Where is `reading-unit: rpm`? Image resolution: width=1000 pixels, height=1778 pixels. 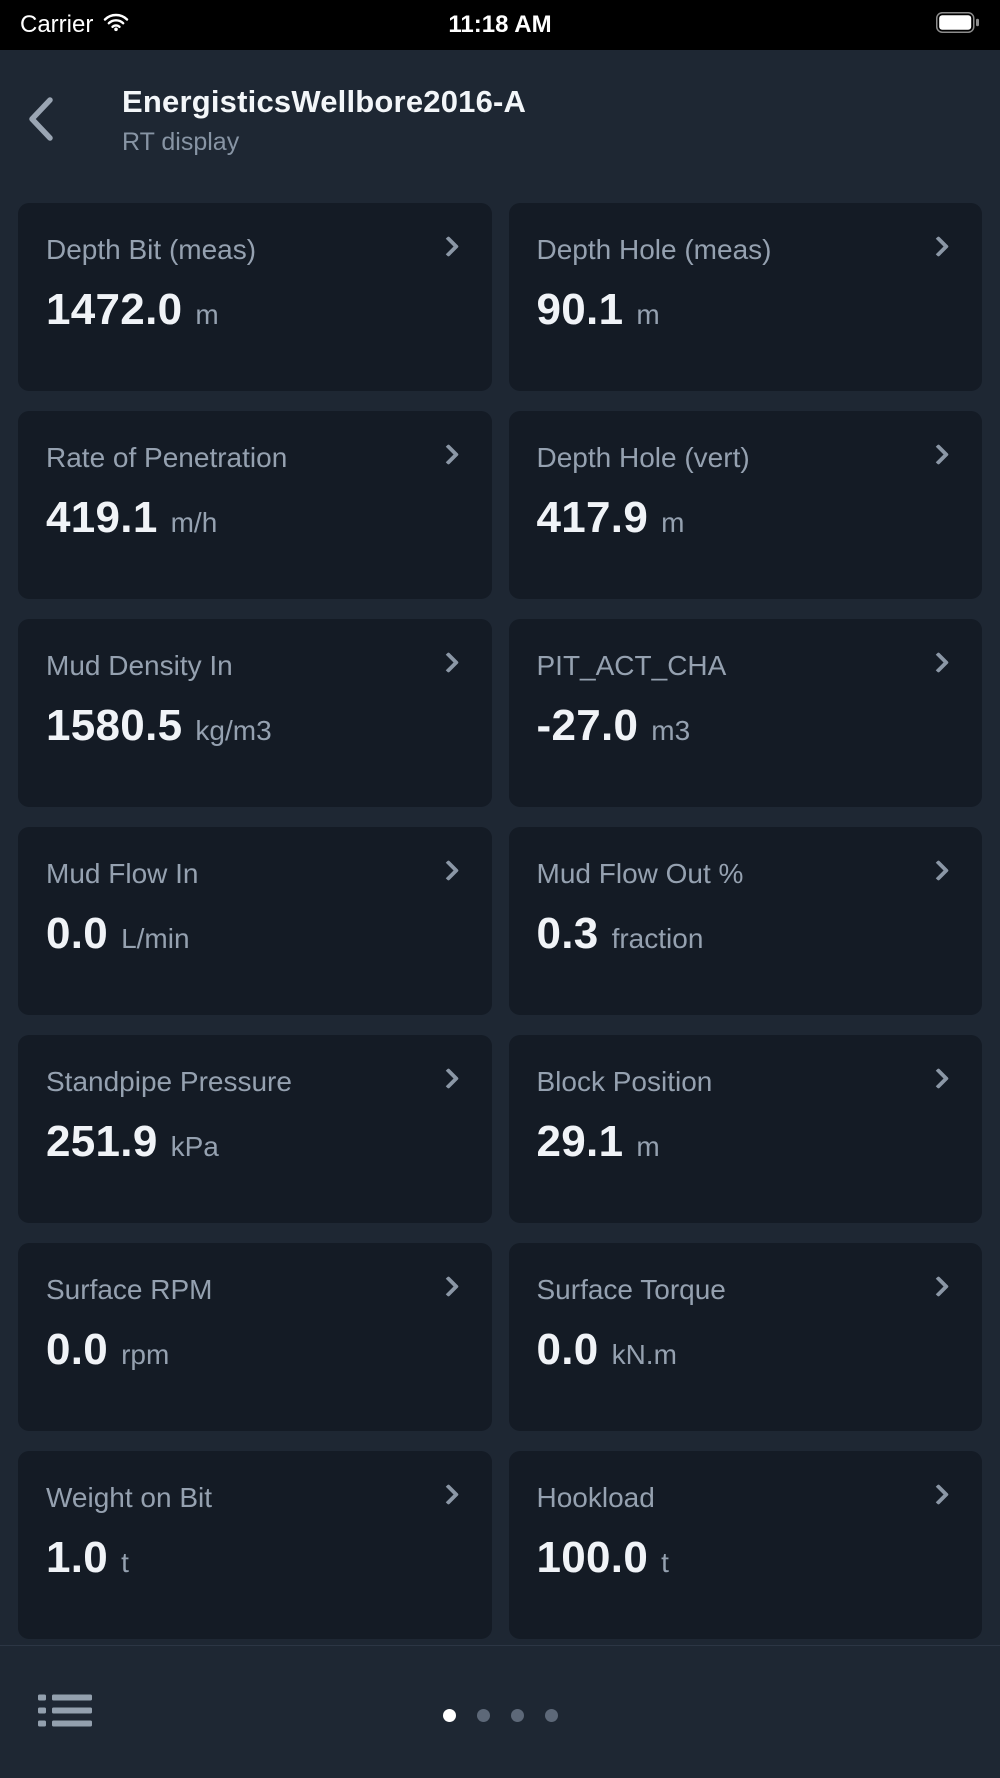 reading-unit: rpm is located at coordinates (145, 1354).